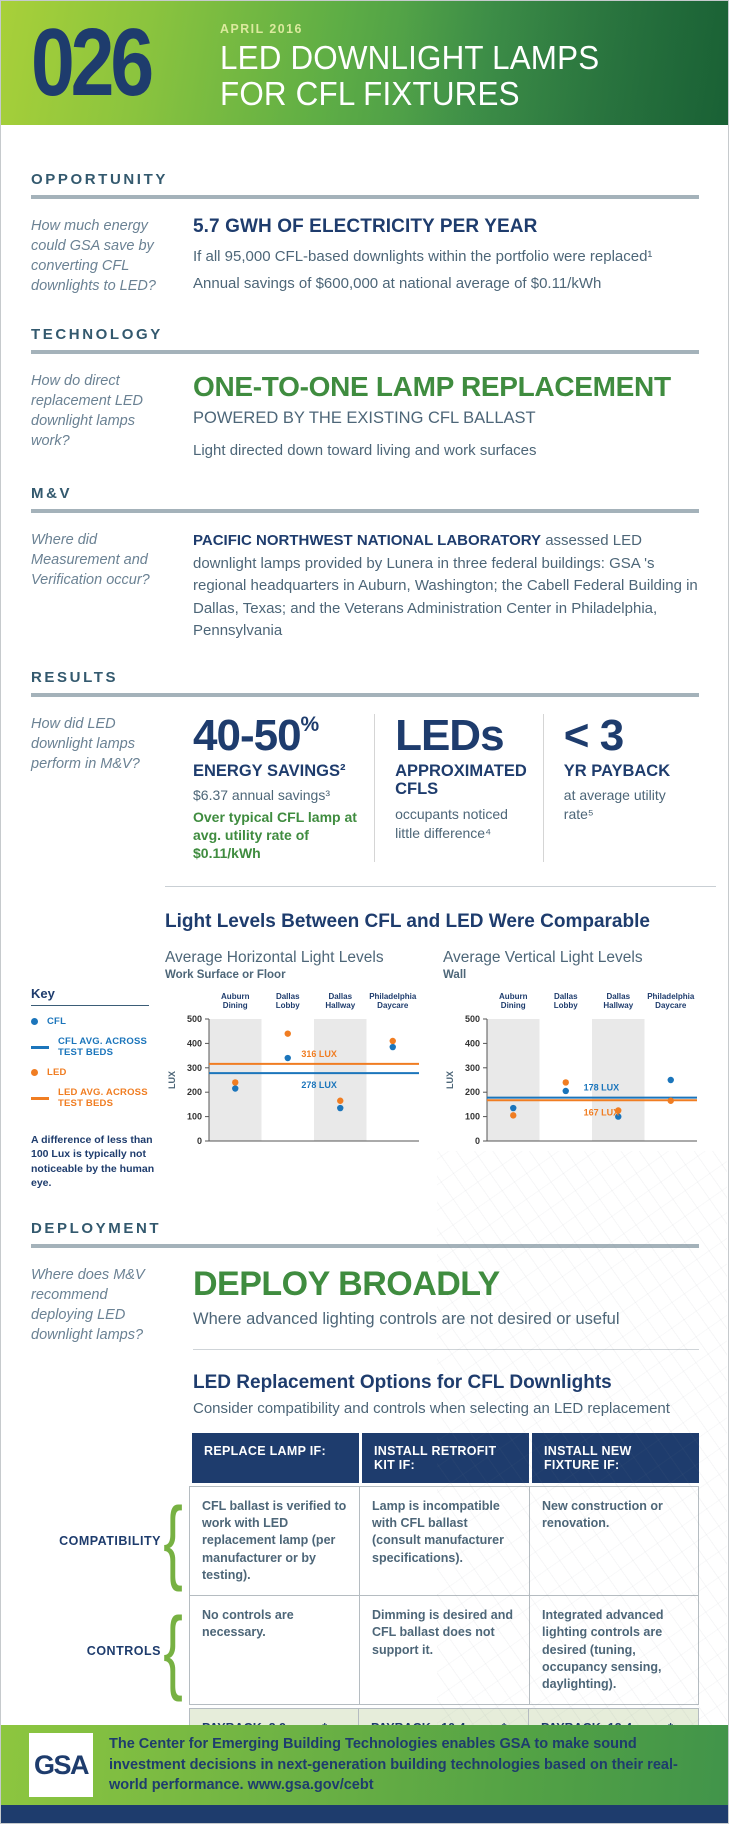  Describe the element at coordinates (671, 1005) in the screenshot. I see `svg-text: Daycare` at that location.